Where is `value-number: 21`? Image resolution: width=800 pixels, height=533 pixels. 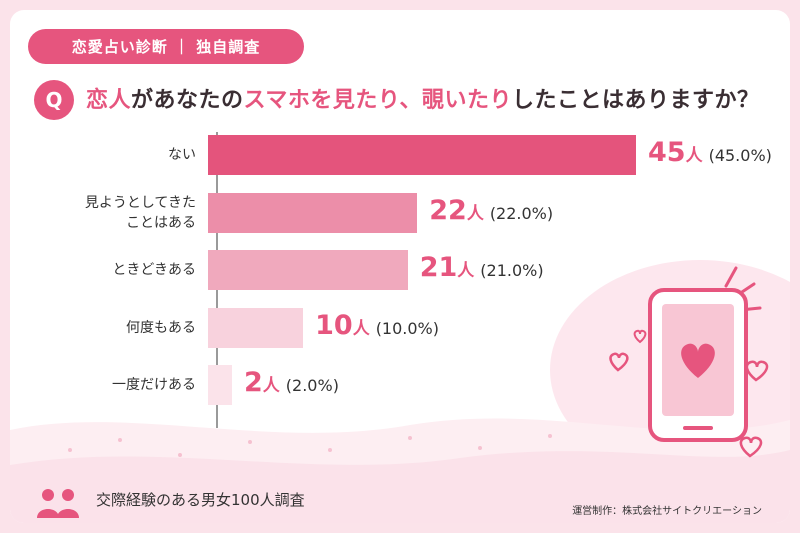 value-number: 21 is located at coordinates (438, 267).